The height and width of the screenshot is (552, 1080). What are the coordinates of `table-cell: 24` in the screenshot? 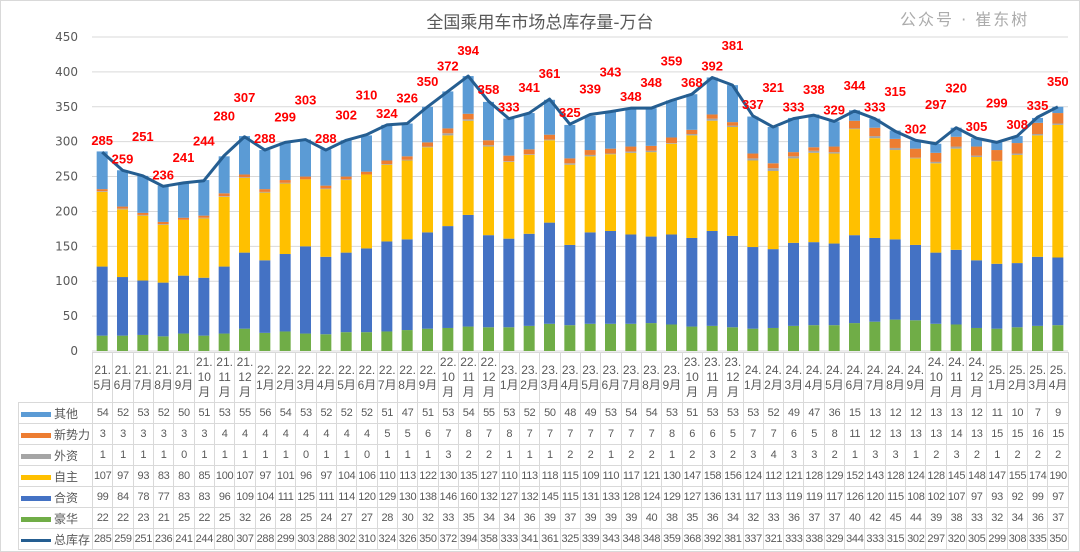 It's located at (326, 518).